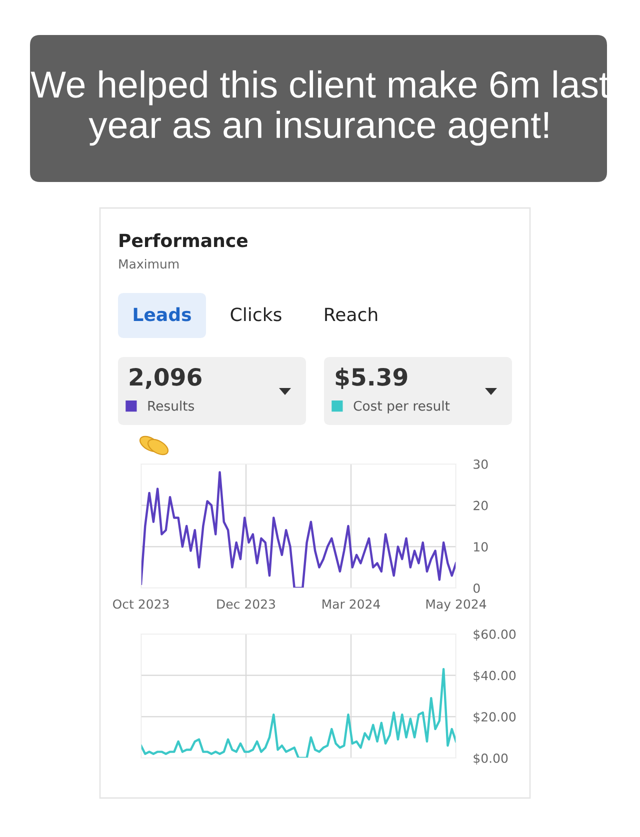 The width and height of the screenshot is (640, 837). What do you see at coordinates (491, 759) in the screenshot?
I see `y-tick-label: $0.00` at bounding box center [491, 759].